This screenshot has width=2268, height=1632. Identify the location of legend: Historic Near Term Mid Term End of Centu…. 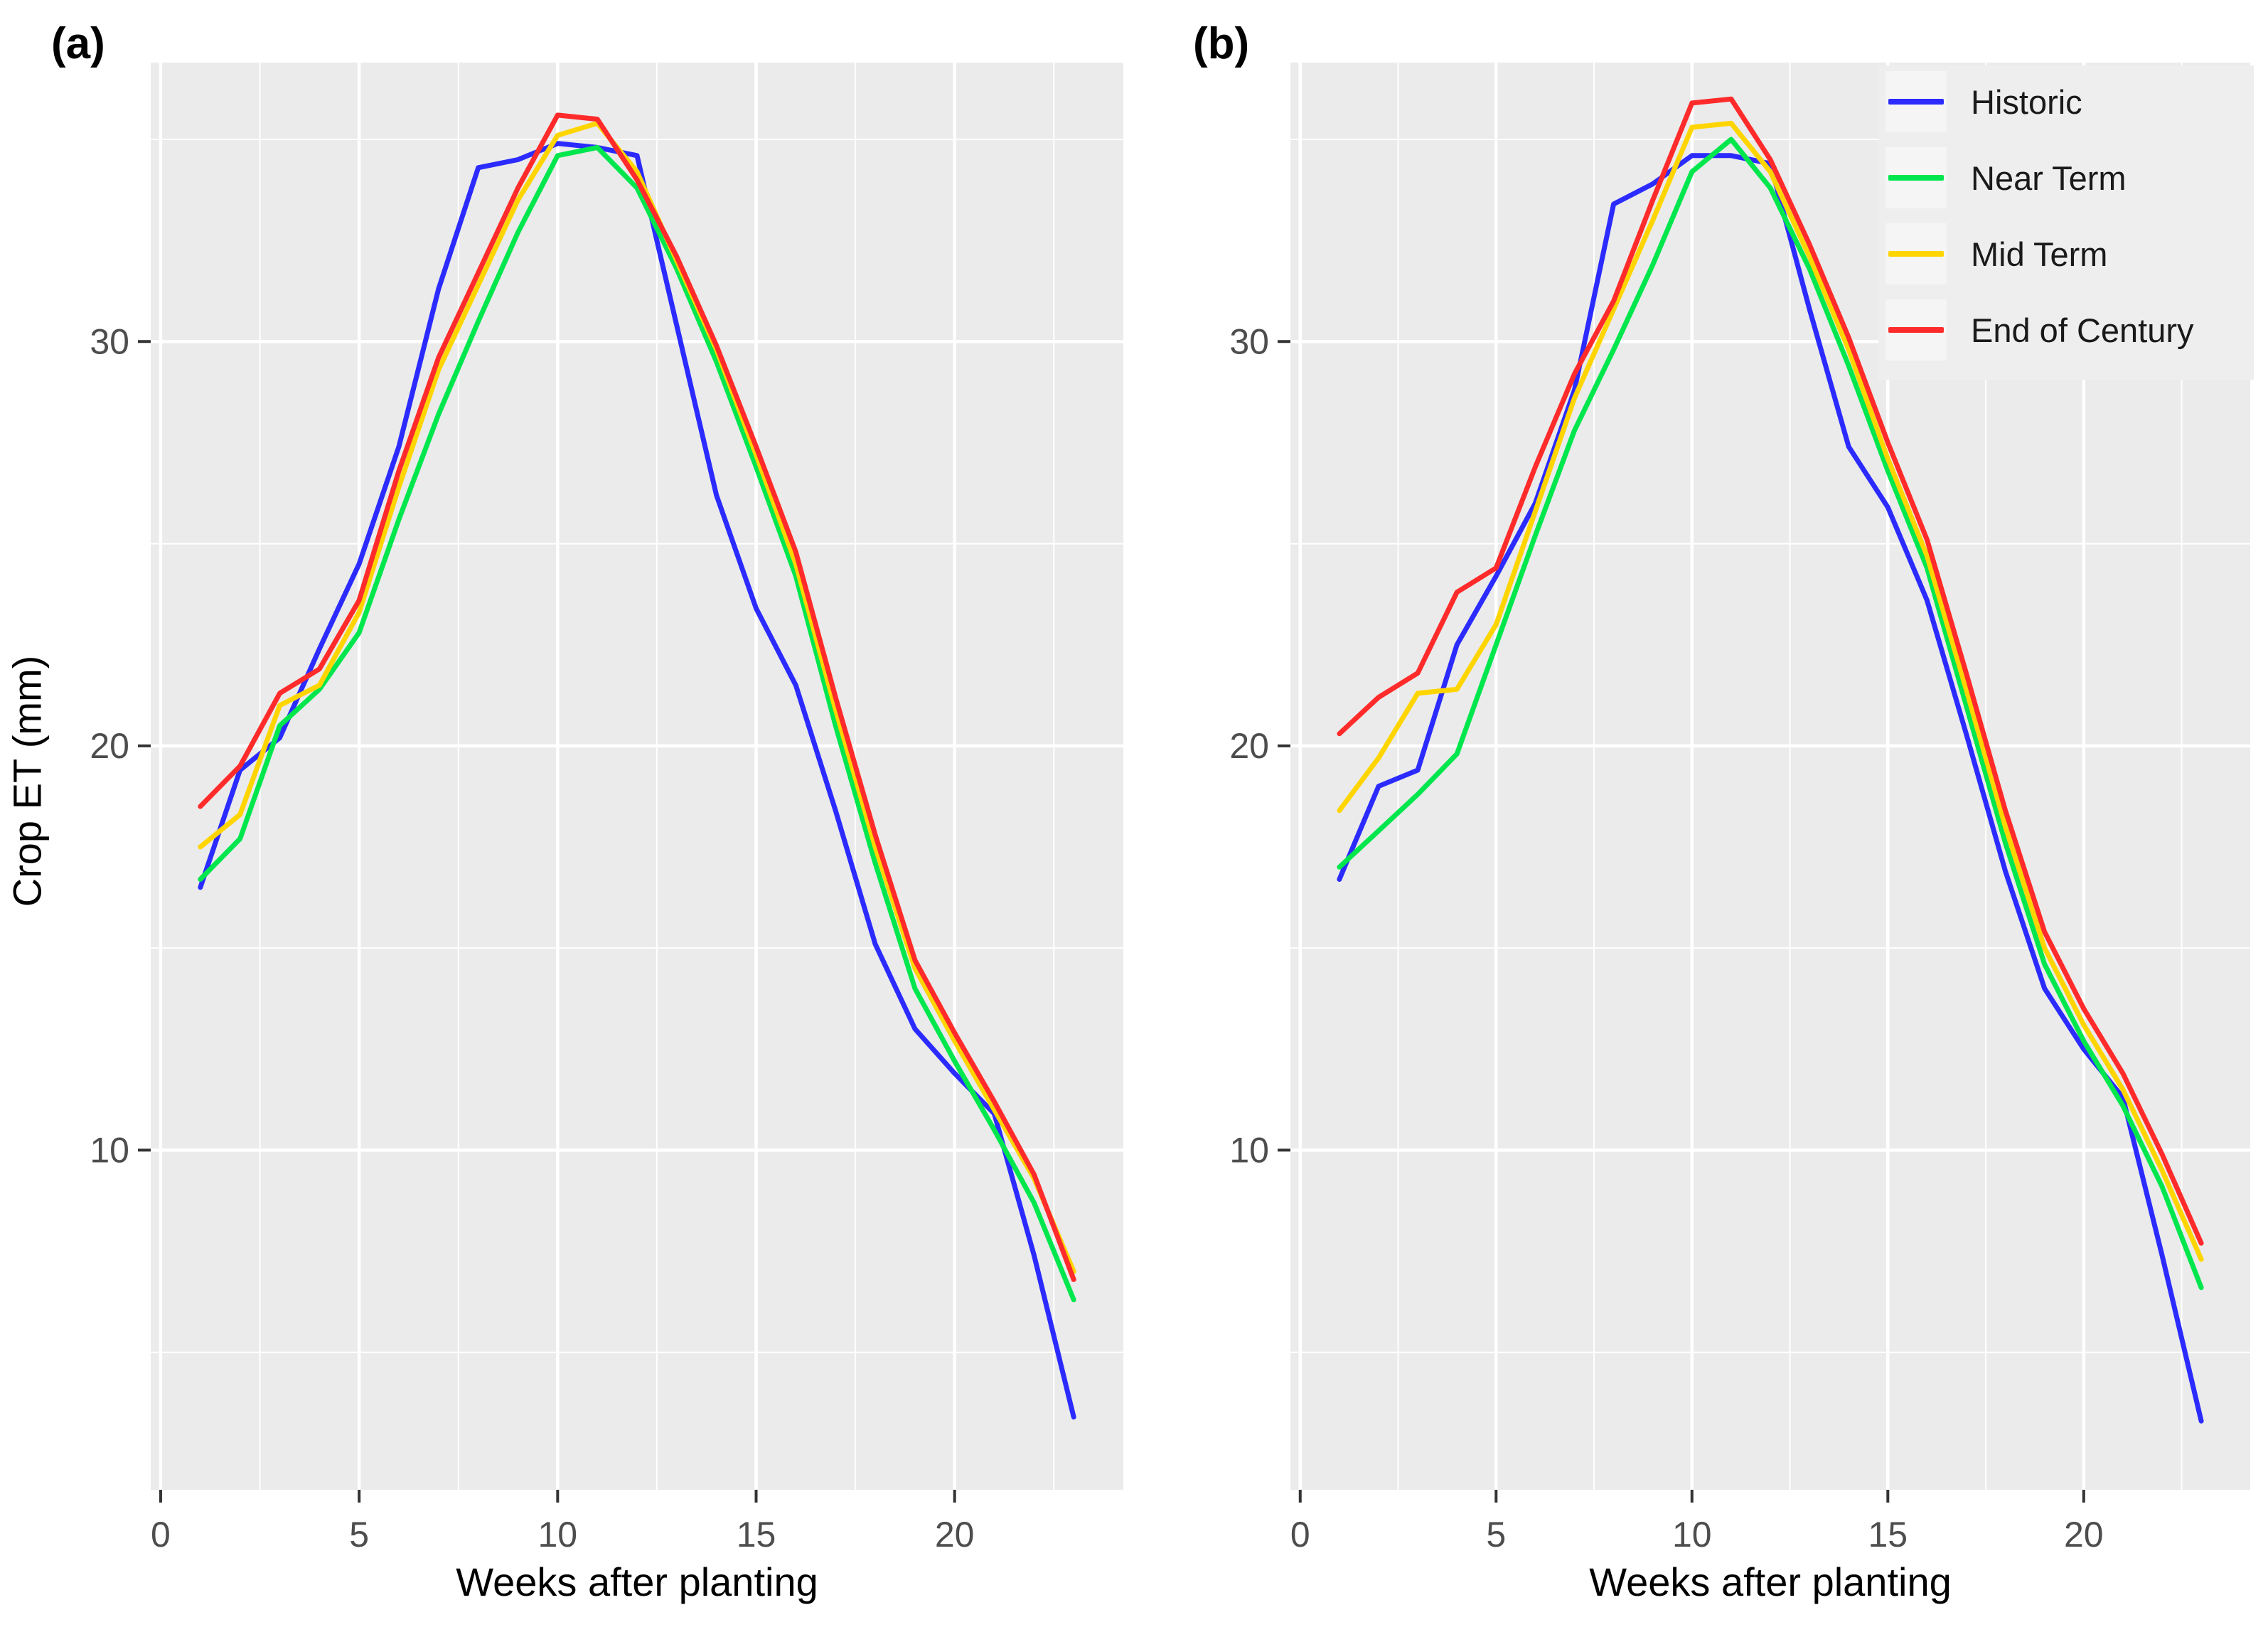
(2066, 222).